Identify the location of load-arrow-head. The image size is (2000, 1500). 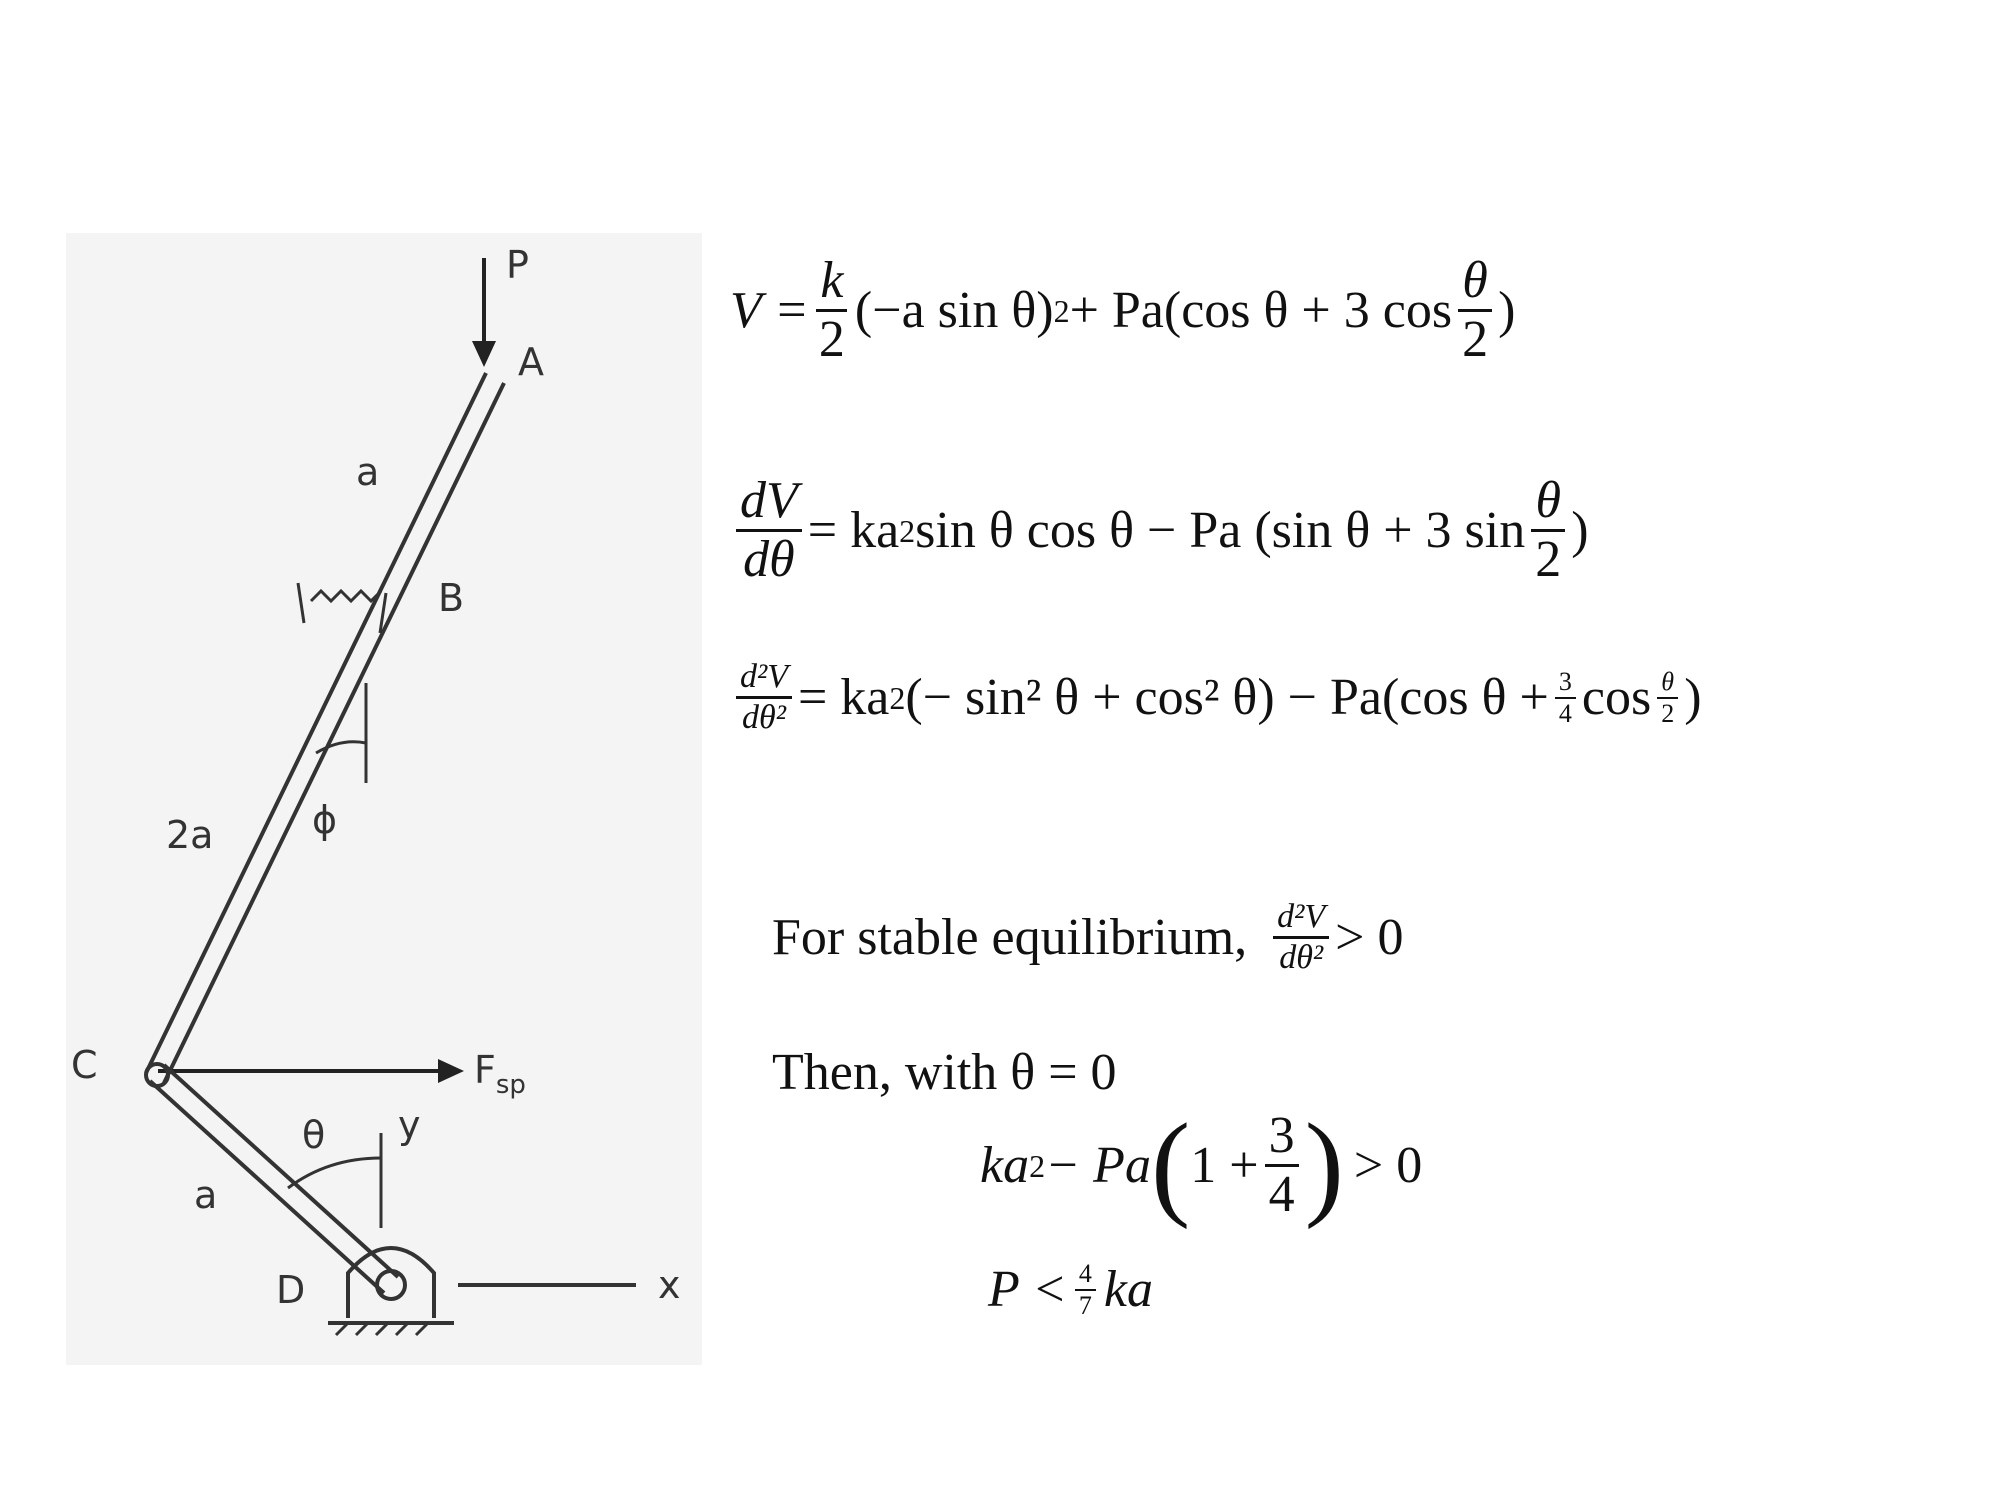
(484, 354).